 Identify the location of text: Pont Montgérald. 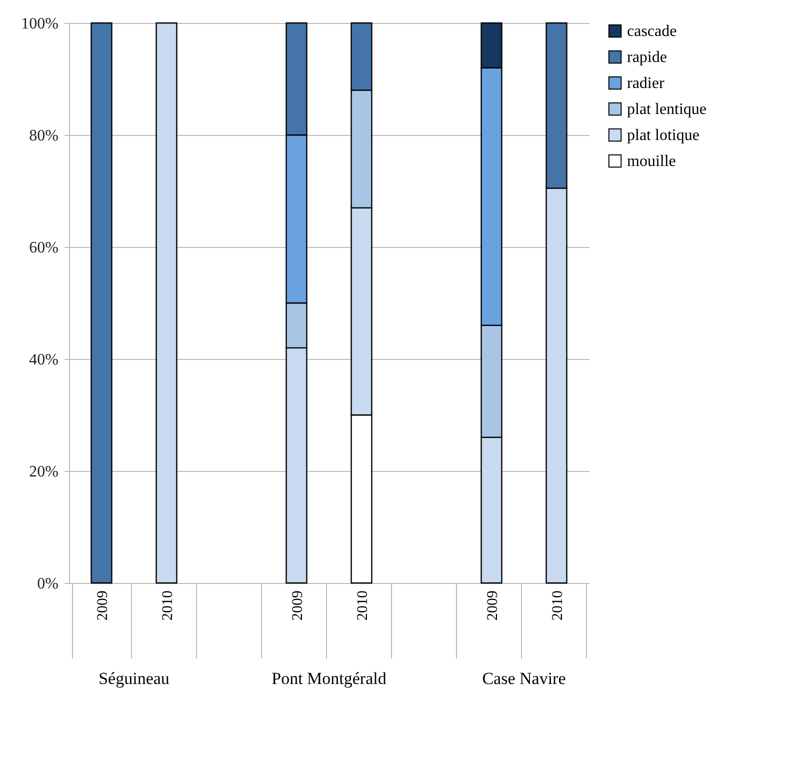
(329, 678).